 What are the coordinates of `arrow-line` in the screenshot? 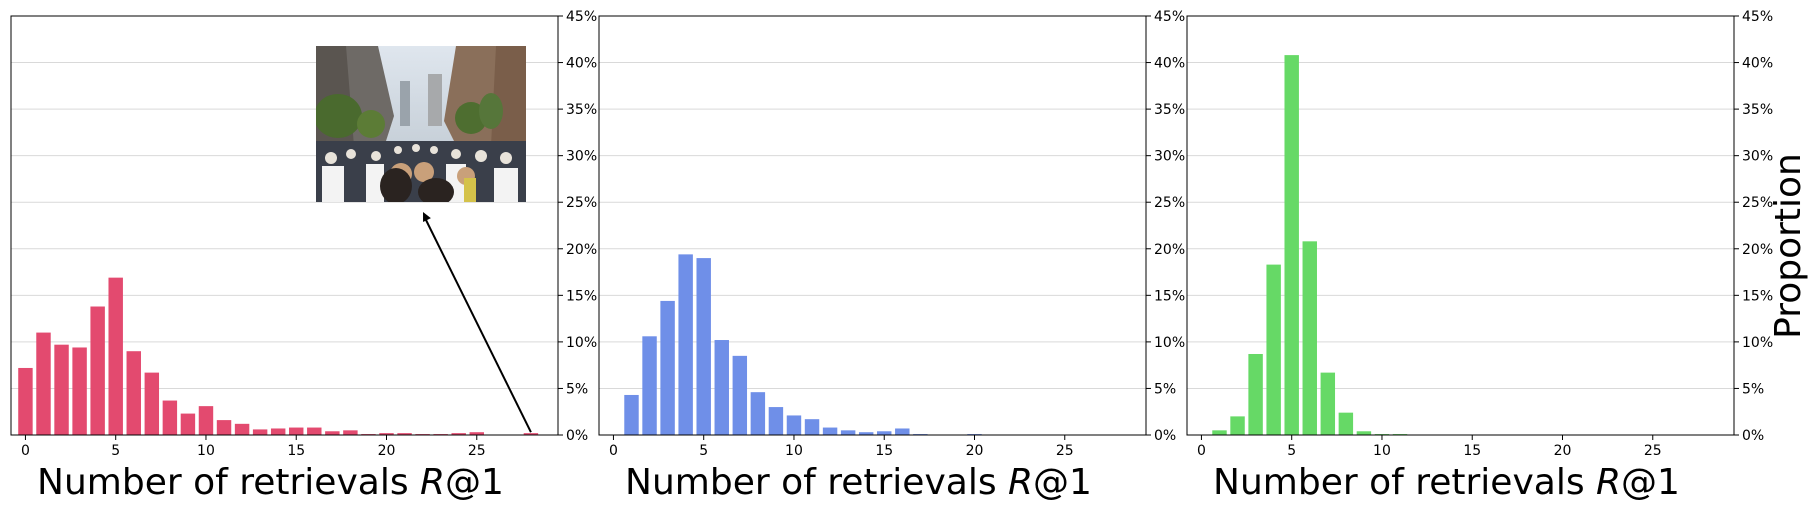 It's located at (478, 325).